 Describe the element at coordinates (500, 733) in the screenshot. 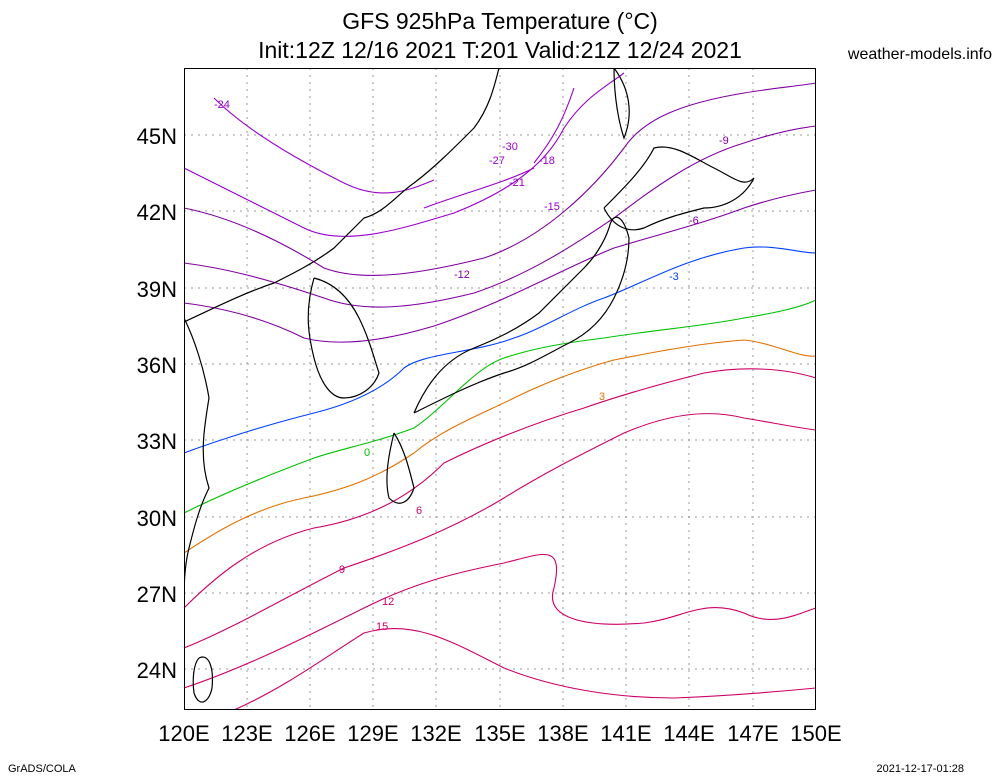

I see `lon-label-135e: 135E` at that location.